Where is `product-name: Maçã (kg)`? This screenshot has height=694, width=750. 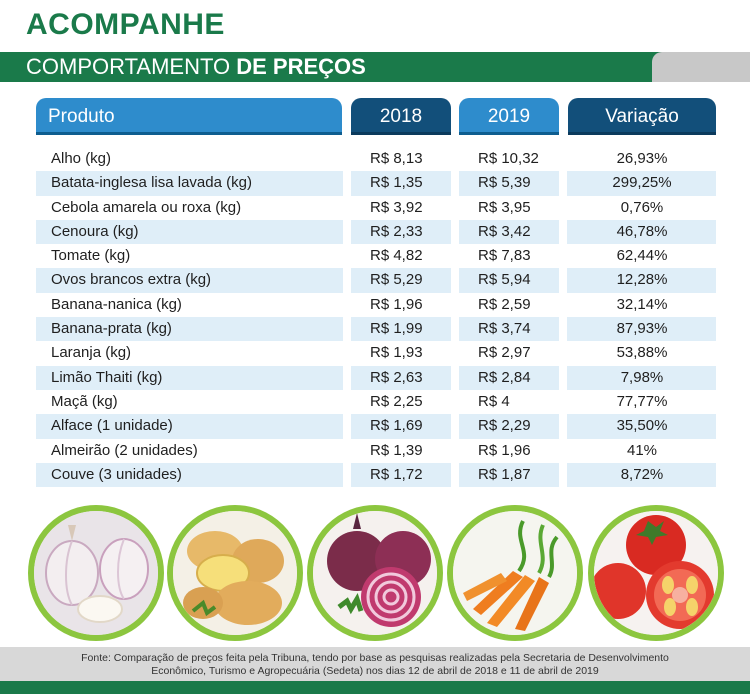
product-name: Maçã (kg) is located at coordinates (84, 401).